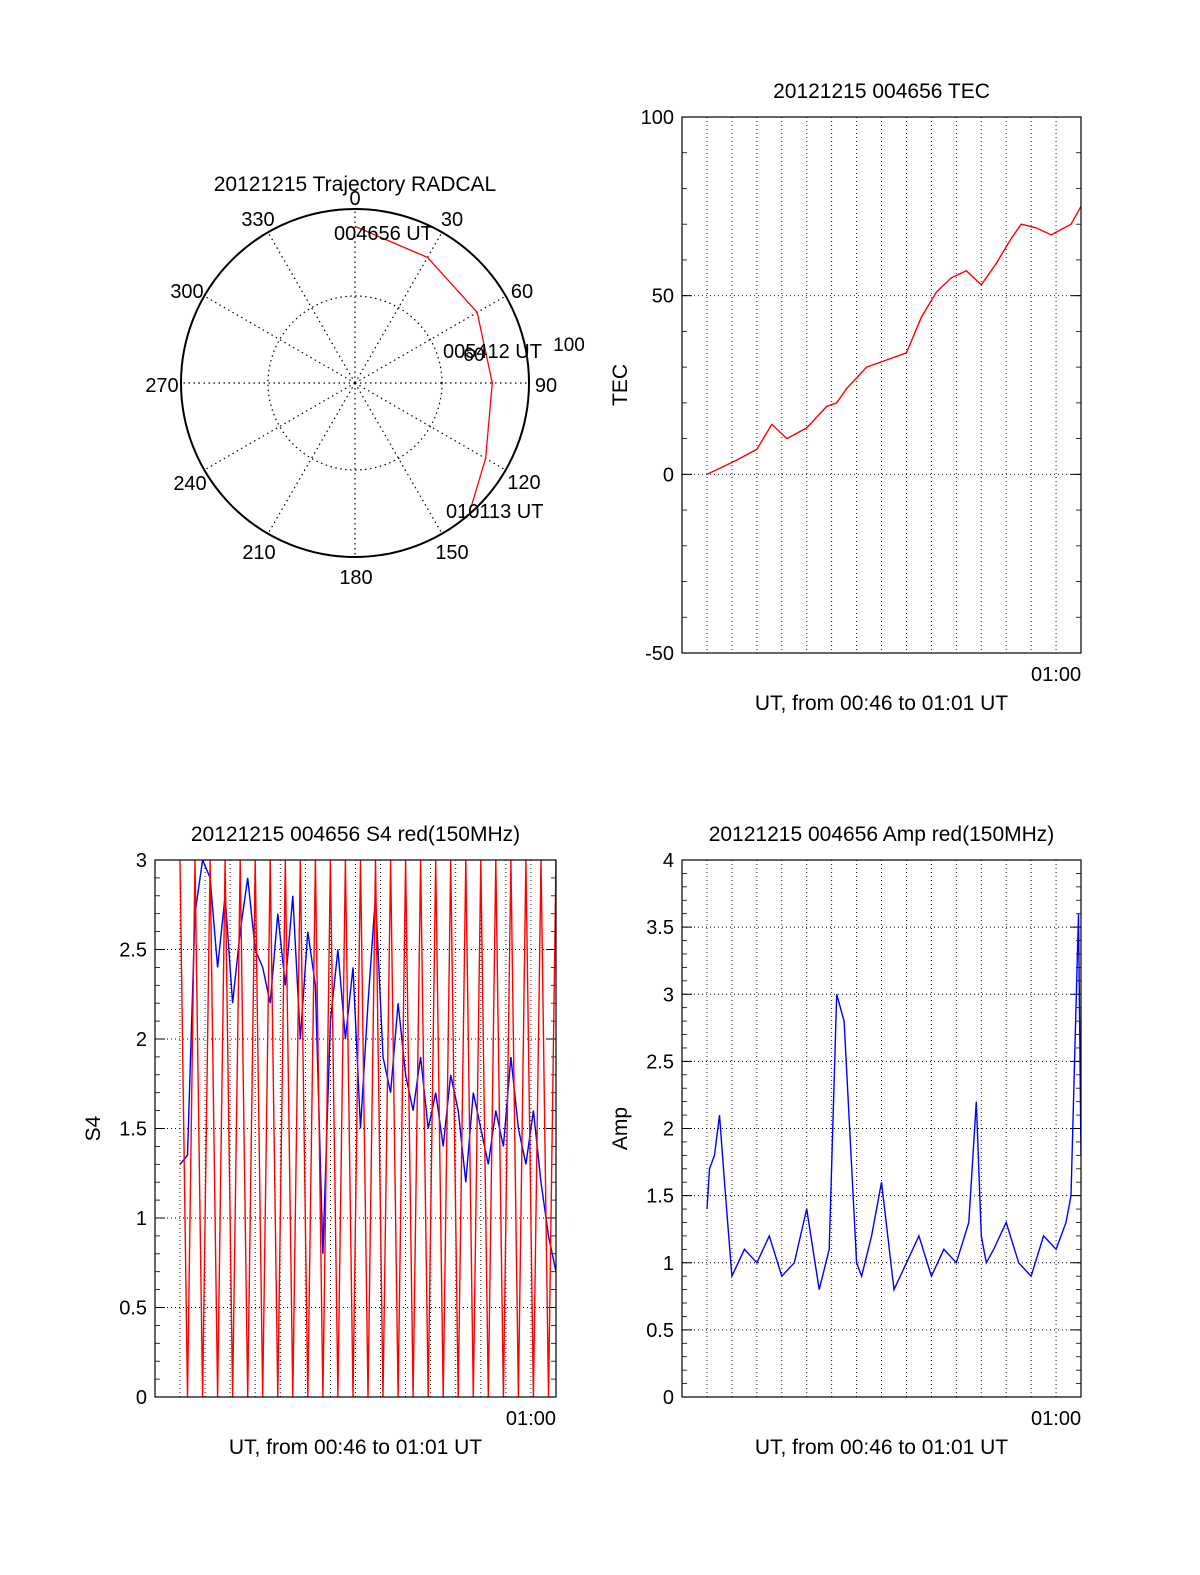  Describe the element at coordinates (451, 553) in the screenshot. I see `polar-angle-label: 150` at that location.